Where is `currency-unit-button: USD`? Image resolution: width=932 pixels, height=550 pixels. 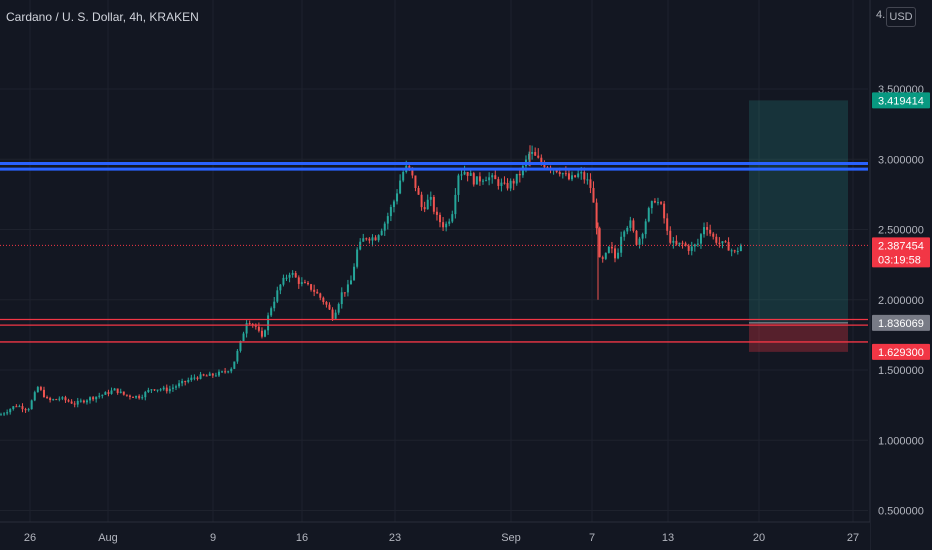 currency-unit-button: USD is located at coordinates (901, 17).